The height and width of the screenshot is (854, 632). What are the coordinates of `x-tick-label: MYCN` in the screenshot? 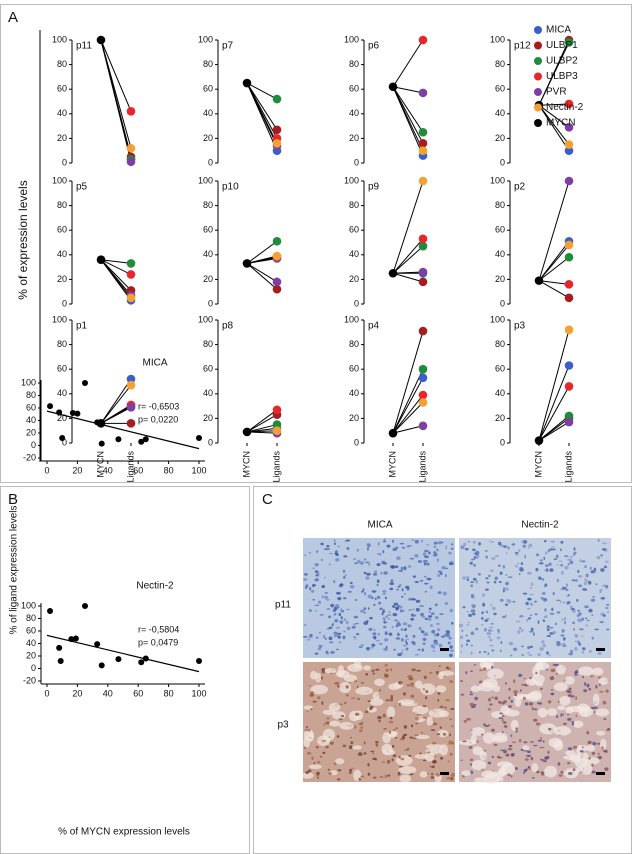 It's located at (392, 464).